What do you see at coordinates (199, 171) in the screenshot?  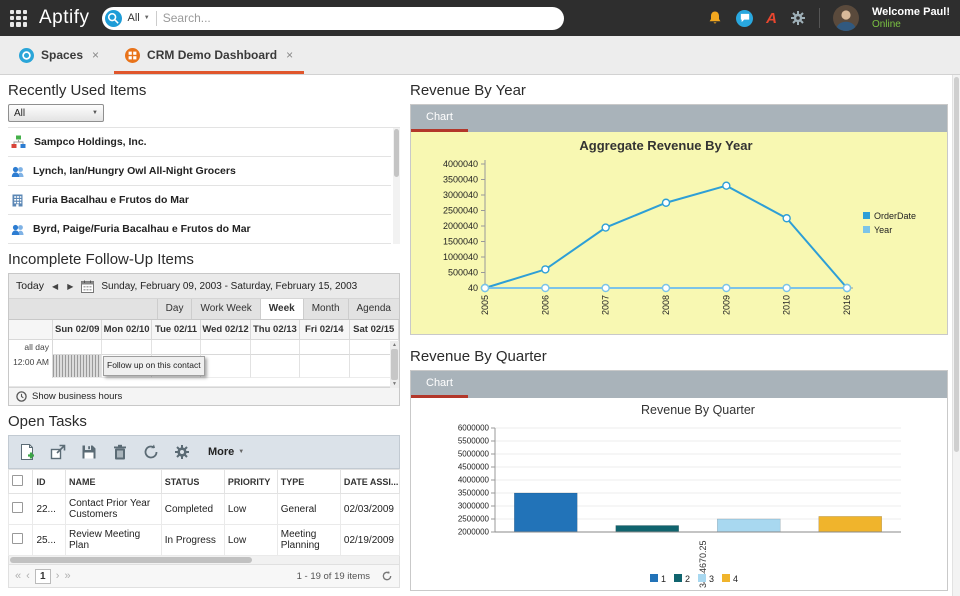 I see `list-item: Lynch, Ian/Hungry Owl All-Night Grocers` at bounding box center [199, 171].